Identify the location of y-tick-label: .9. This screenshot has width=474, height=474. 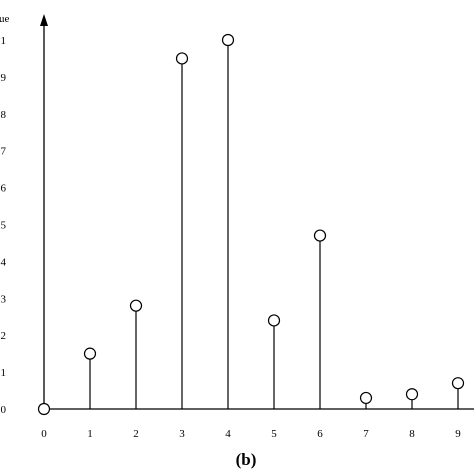
(3, 78).